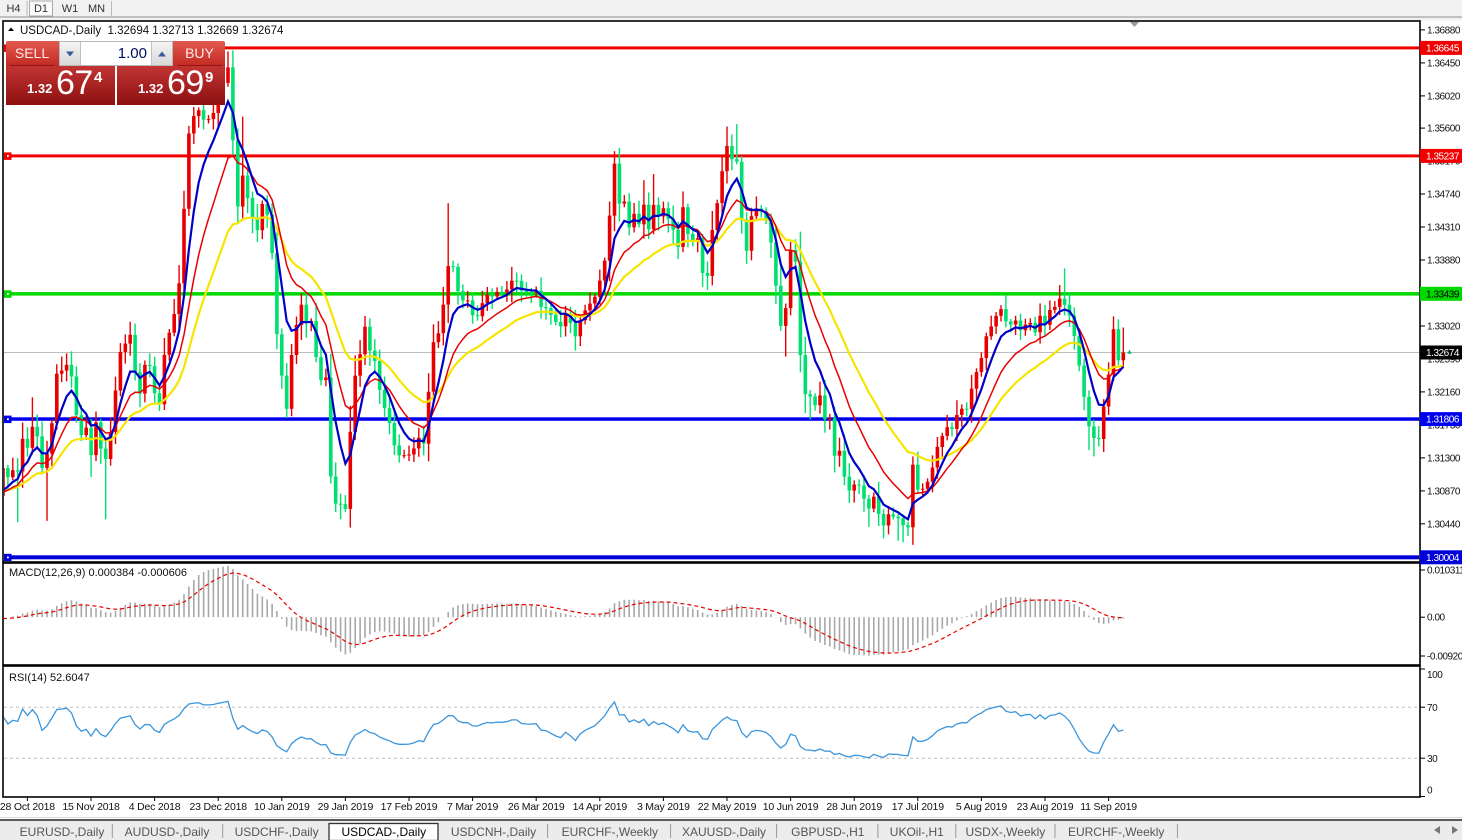 The width and height of the screenshot is (1462, 840). I want to click on svg-text: 7 Mar 2019, so click(472, 807).